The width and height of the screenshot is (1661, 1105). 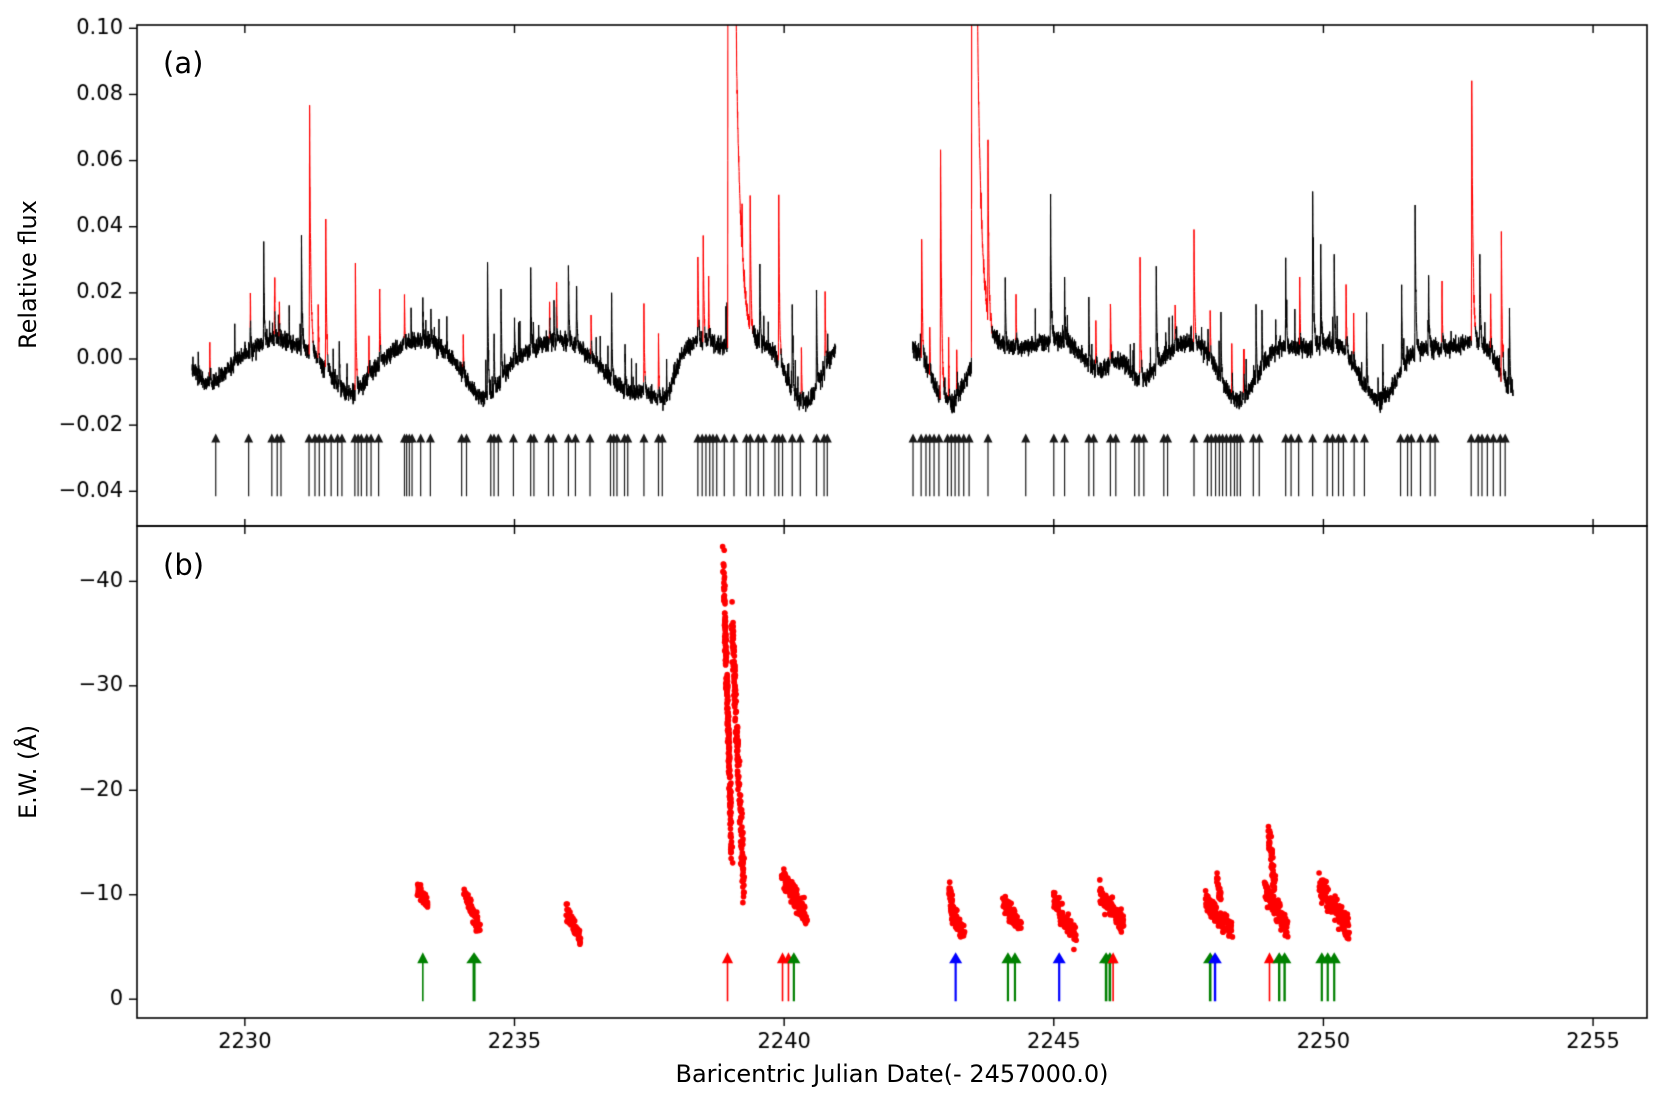 I want to click on panel-a-y-axis-label: Relative flux, so click(x=28, y=275).